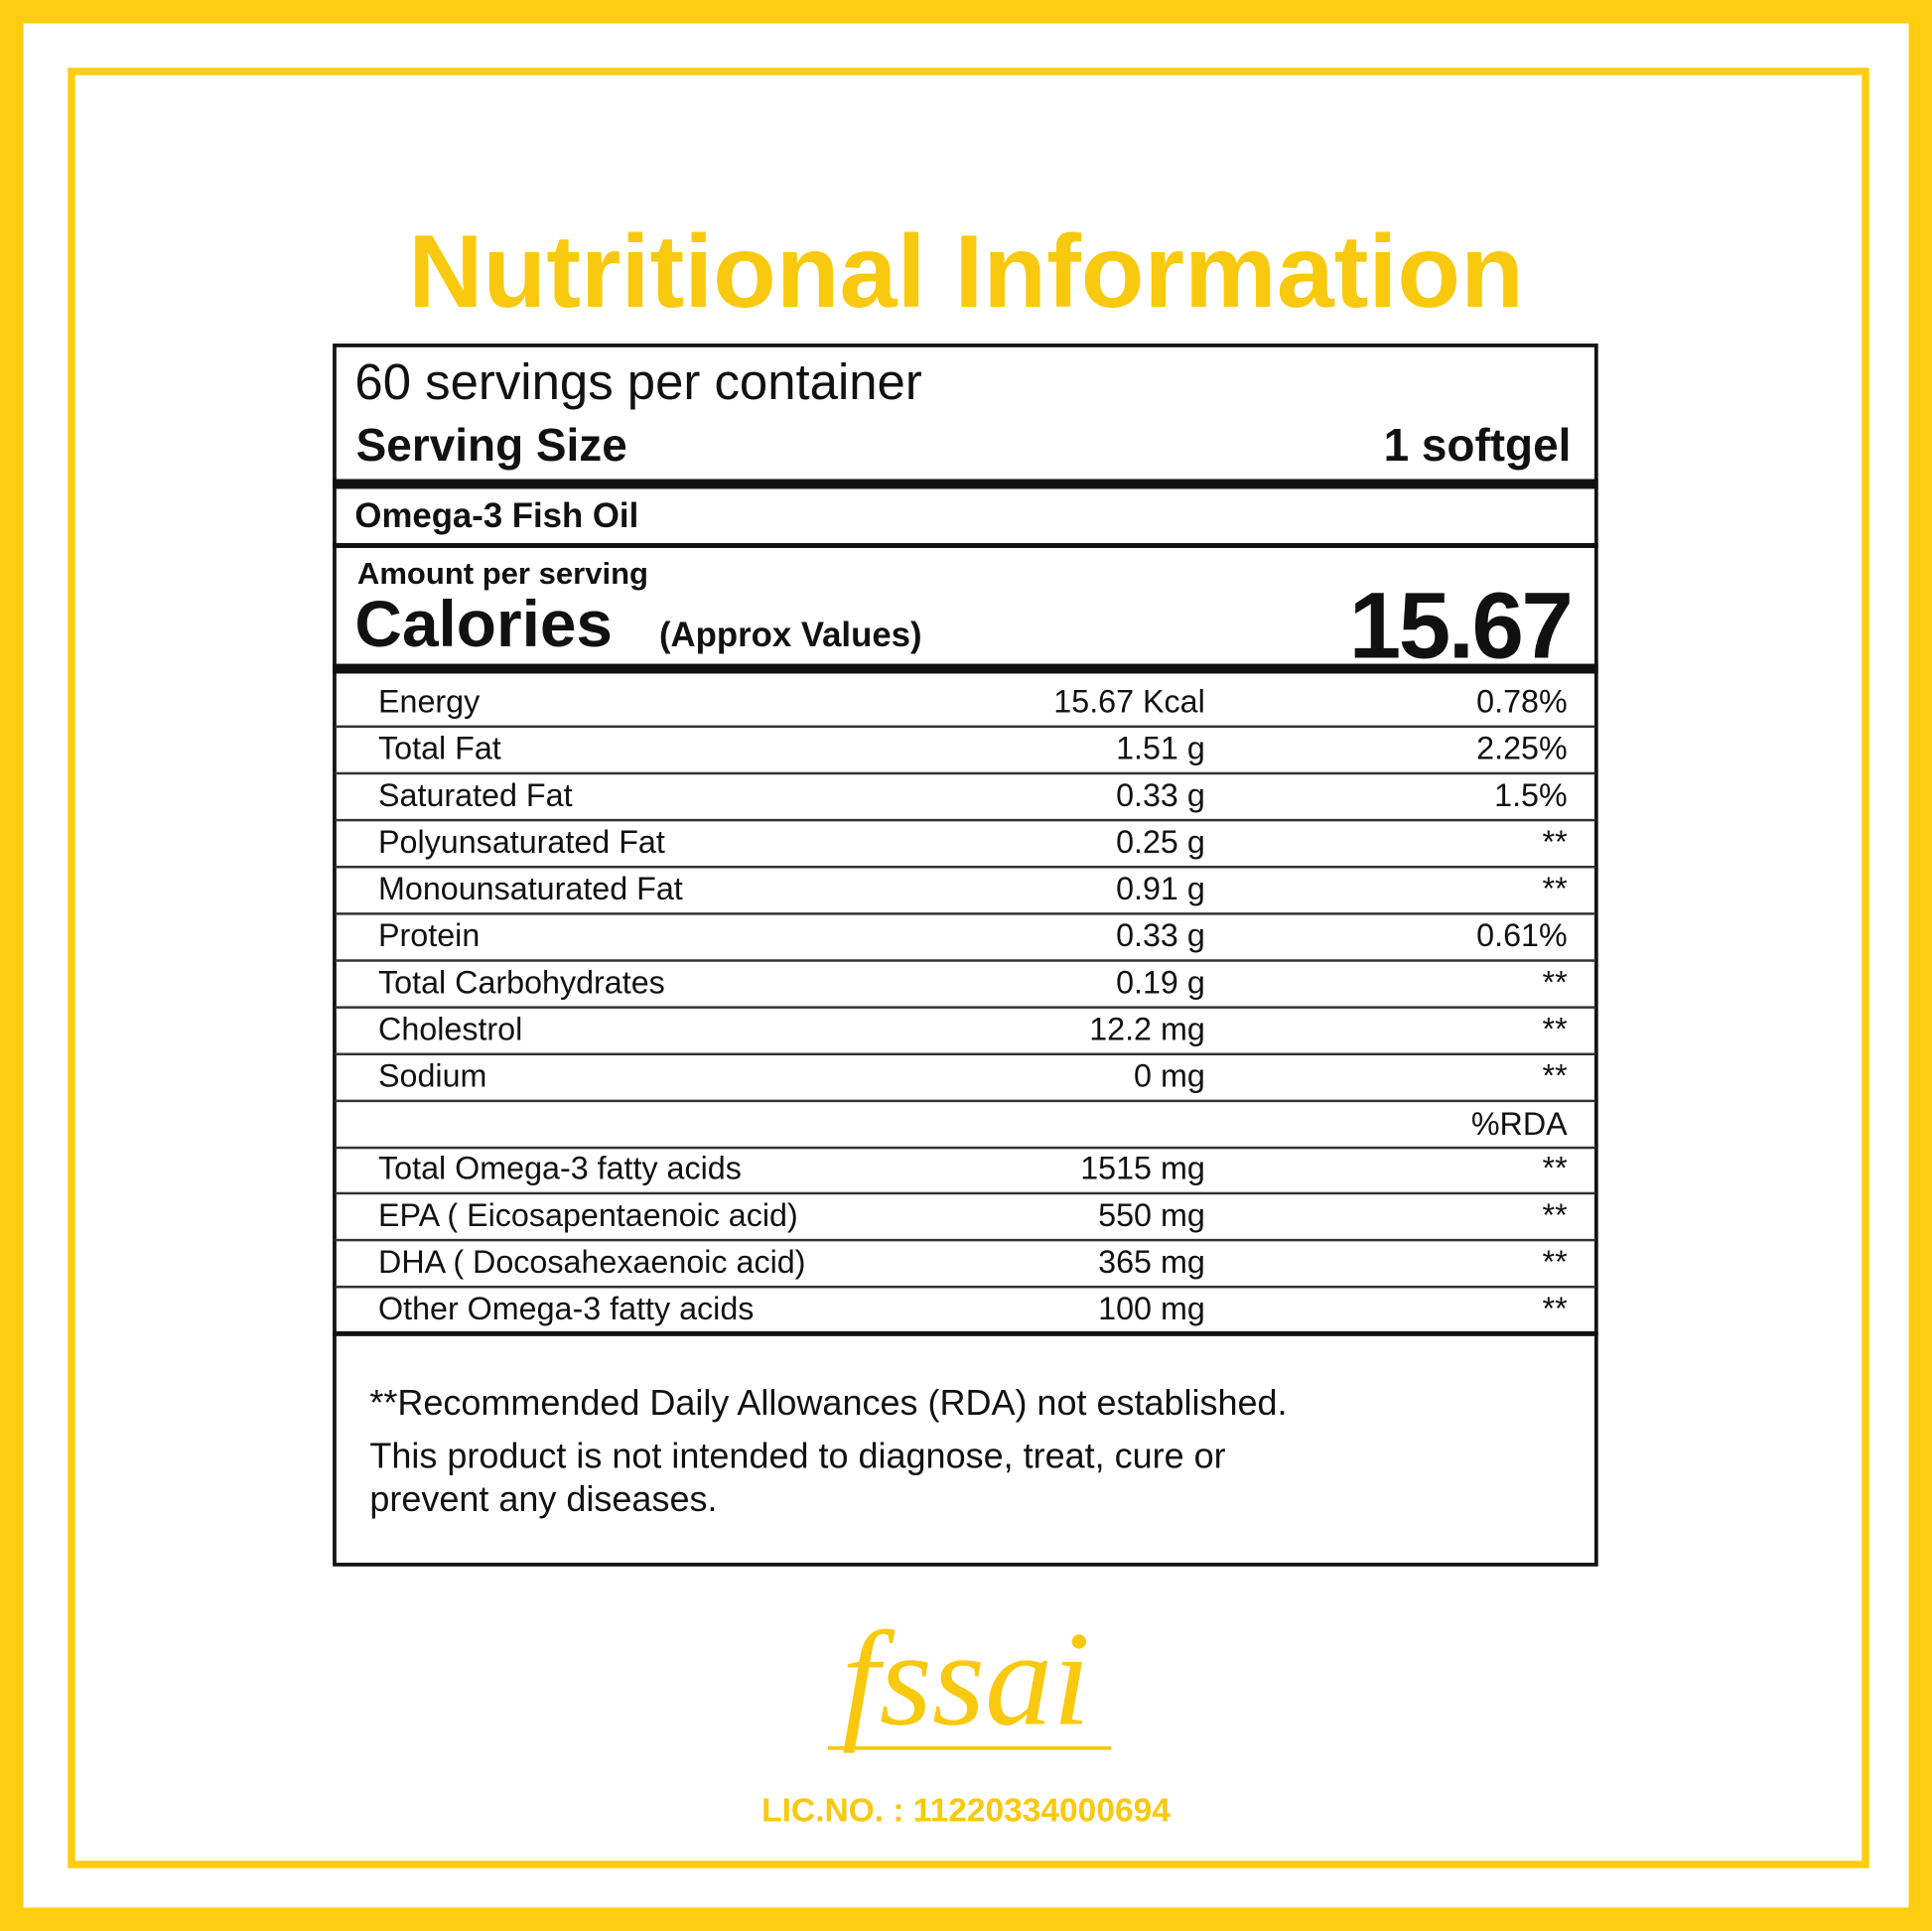  Describe the element at coordinates (521, 982) in the screenshot. I see `nutrient-name: Total Carbohydrates` at that location.